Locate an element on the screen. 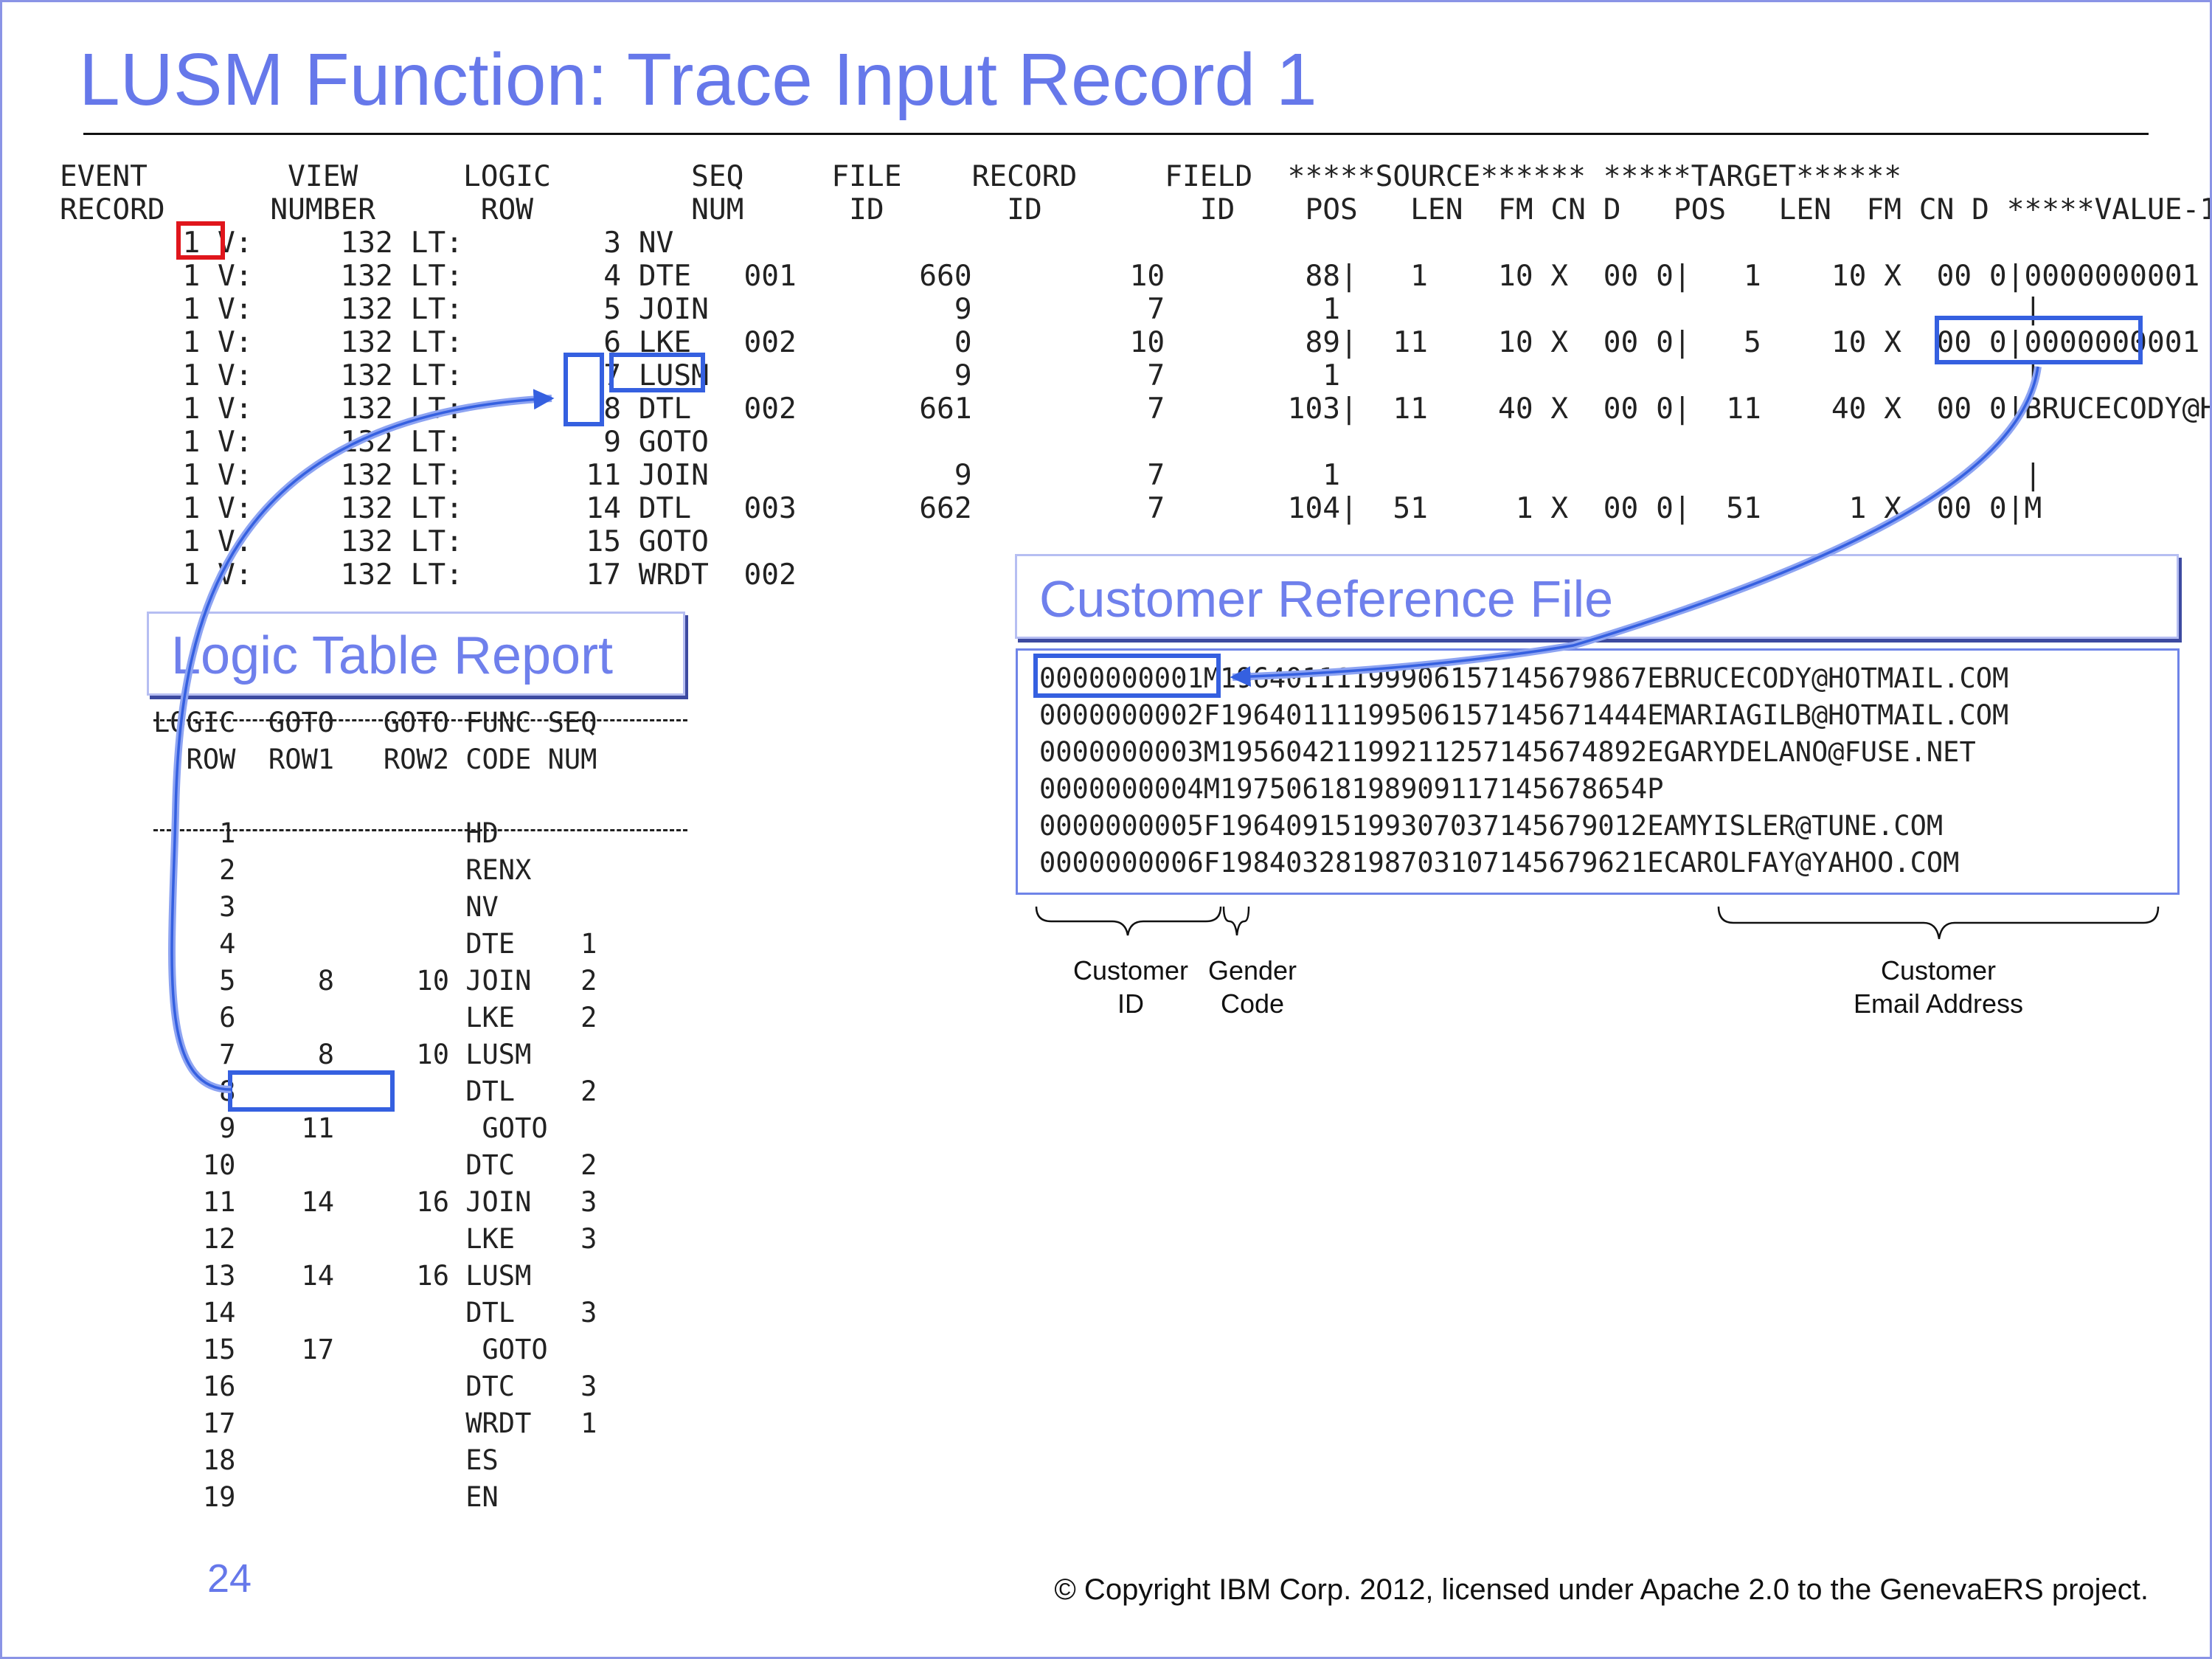  logic-row: 14 DTL 3 is located at coordinates (375, 1313).